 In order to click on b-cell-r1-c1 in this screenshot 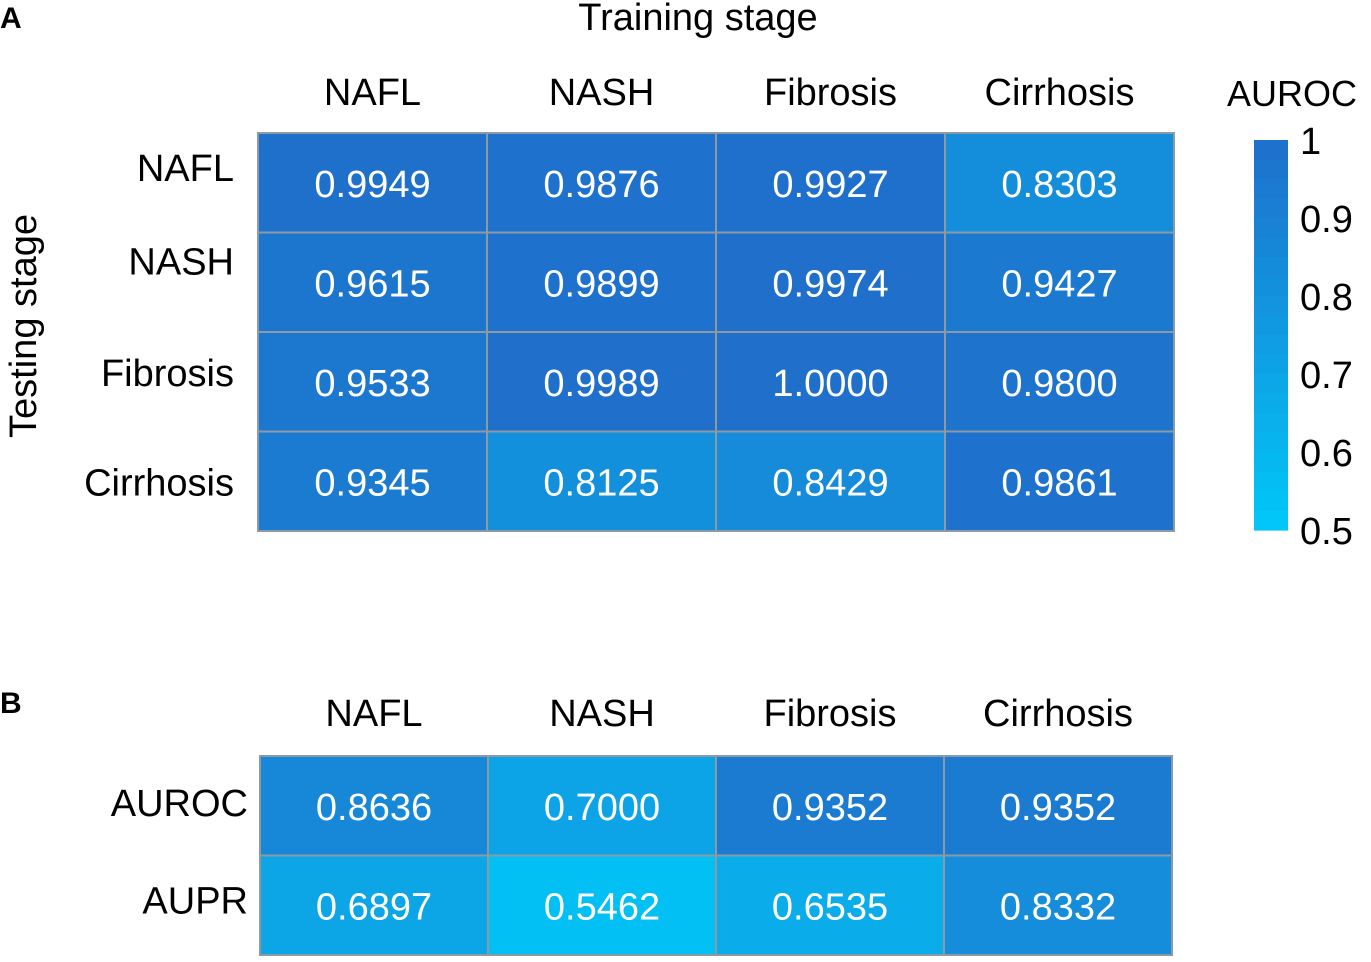, I will do `click(374, 806)`.